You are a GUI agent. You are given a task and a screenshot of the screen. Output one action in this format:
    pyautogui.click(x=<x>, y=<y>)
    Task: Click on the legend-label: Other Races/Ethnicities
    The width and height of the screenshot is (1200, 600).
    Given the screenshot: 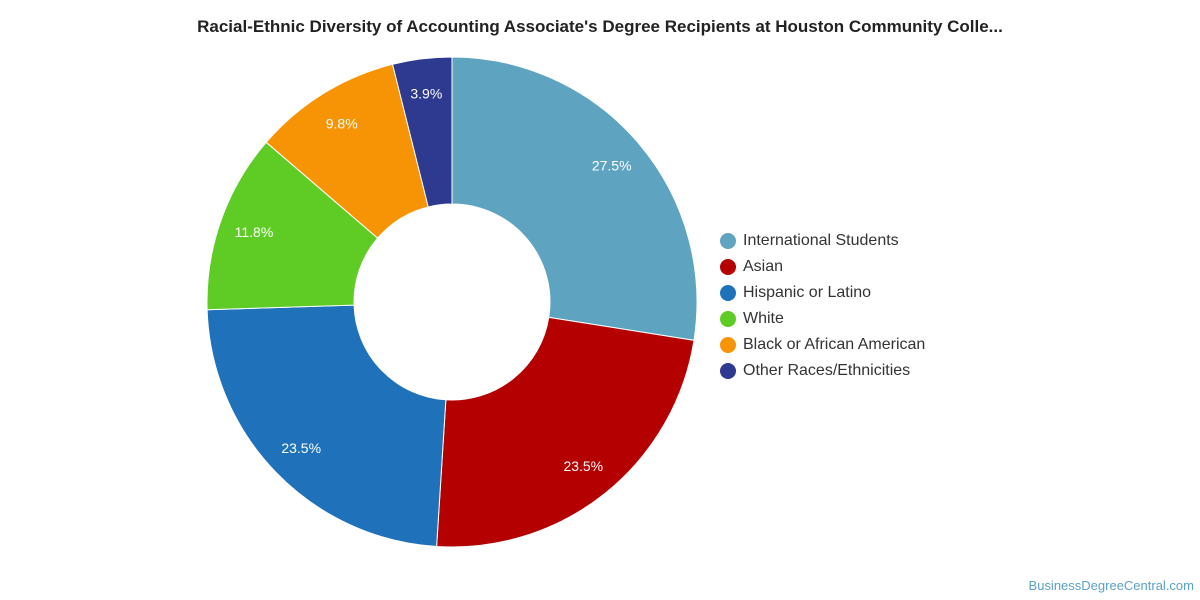 What is the action you would take?
    pyautogui.click(x=827, y=370)
    